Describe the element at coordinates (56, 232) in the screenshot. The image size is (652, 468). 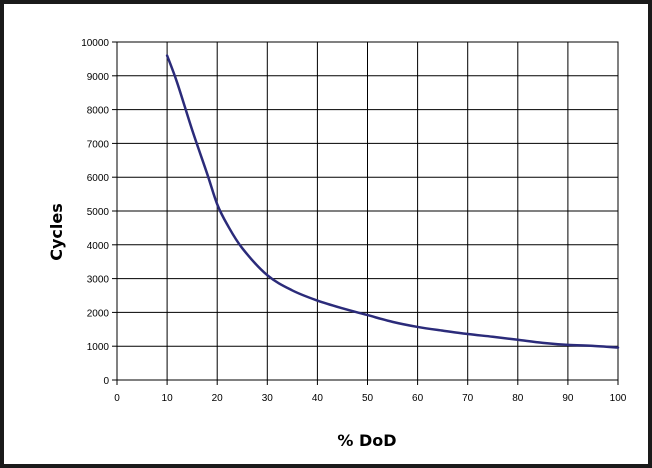
I see `y-axis-title: Cycles` at that location.